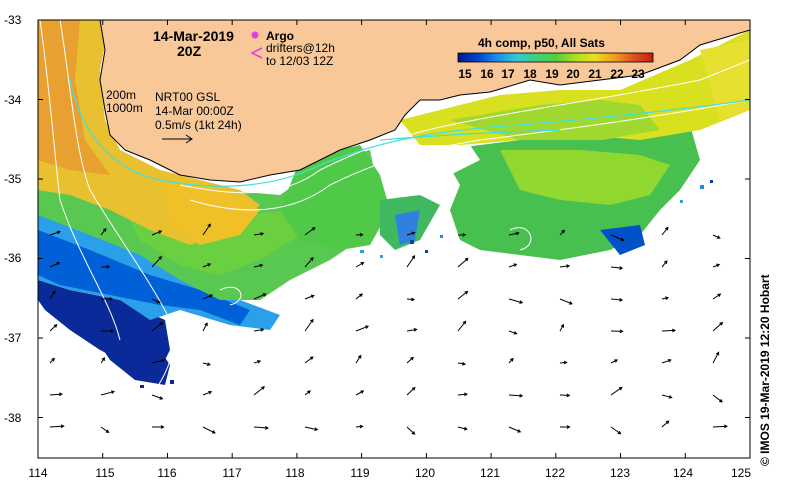 The width and height of the screenshot is (790, 492). I want to click on gsl-time: 14-Mar 00:00Z, so click(194, 111).